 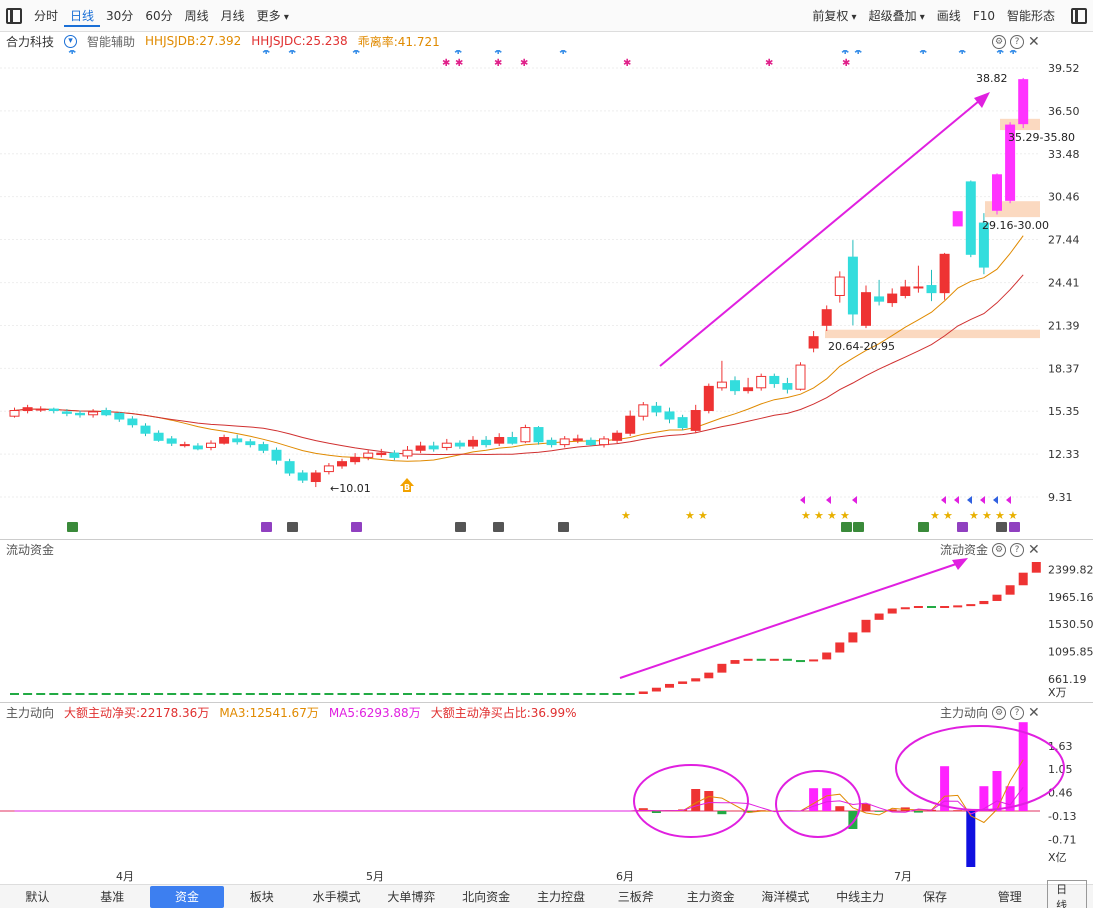 I want to click on template-tab-active: 资金, so click(x=187, y=896).